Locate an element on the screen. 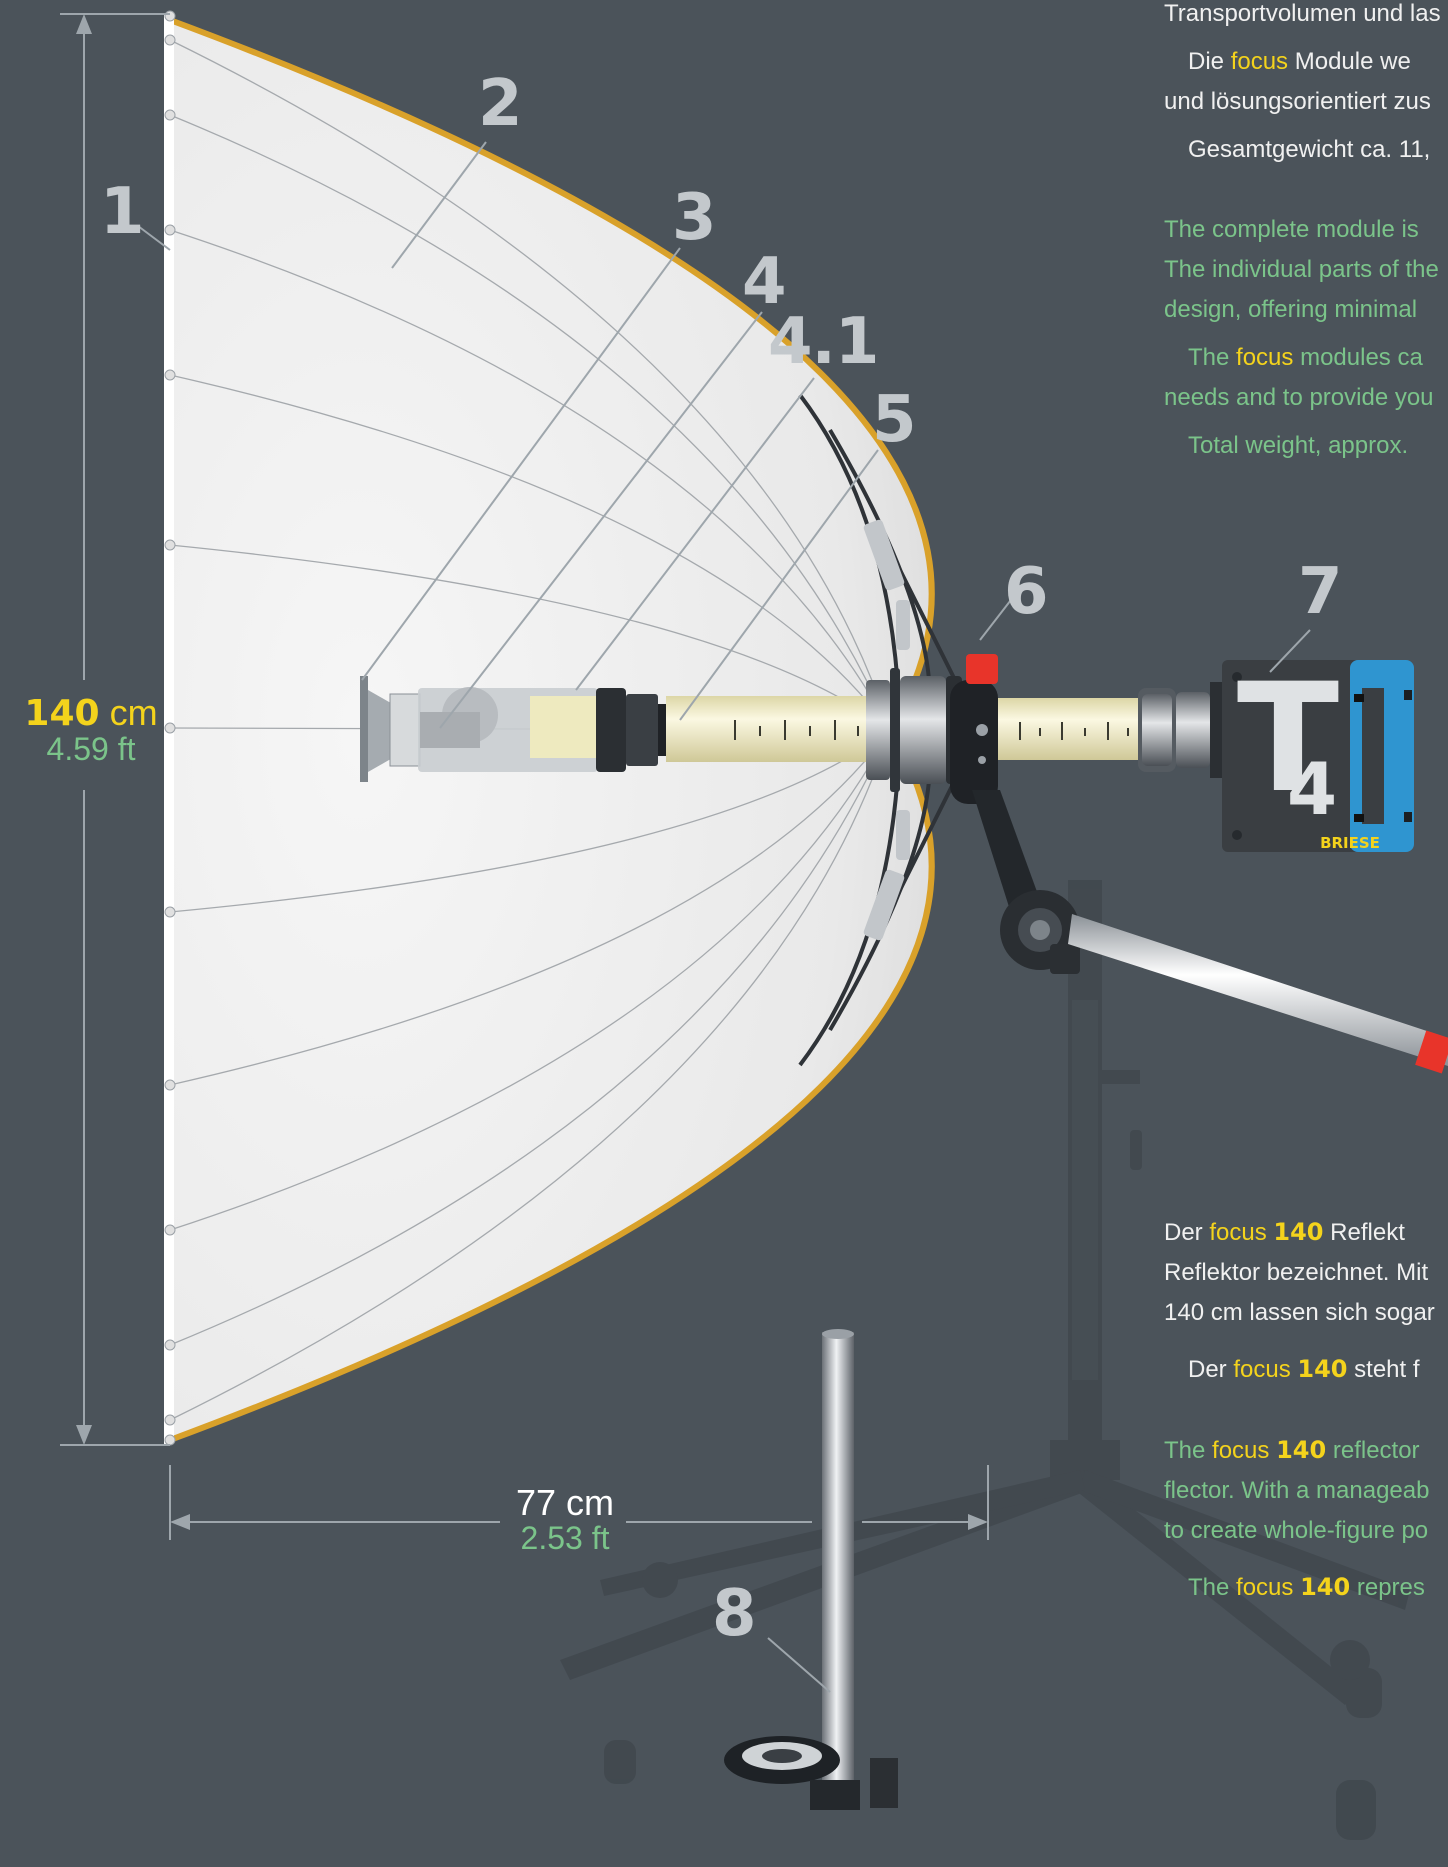 The height and width of the screenshot is (1867, 1448). en-line-3: design, offering minimal is located at coordinates (1291, 309).